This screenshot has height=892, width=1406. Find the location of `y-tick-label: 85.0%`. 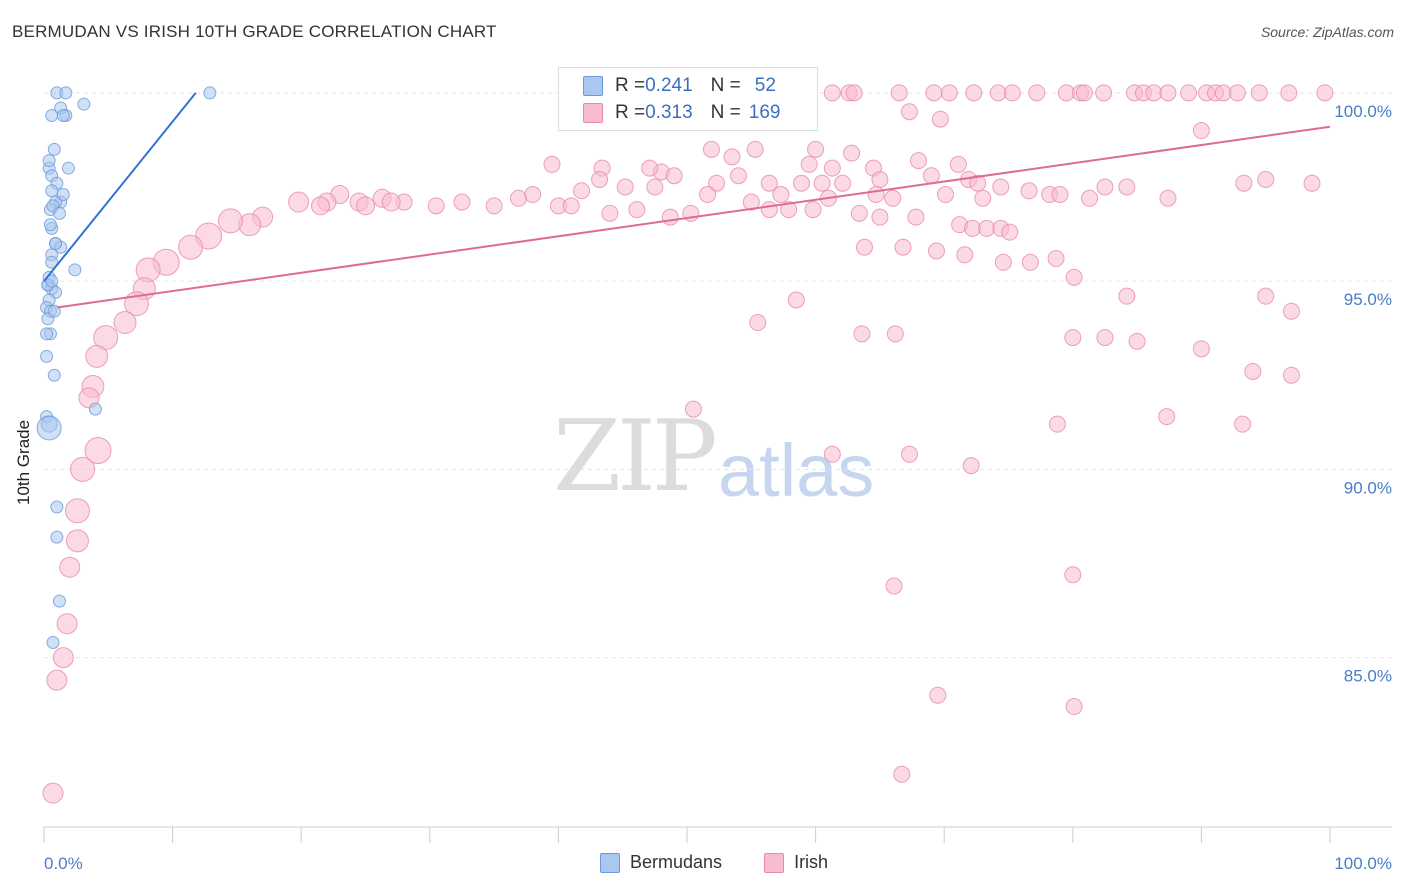

y-tick-label: 85.0% is located at coordinates (1368, 676).